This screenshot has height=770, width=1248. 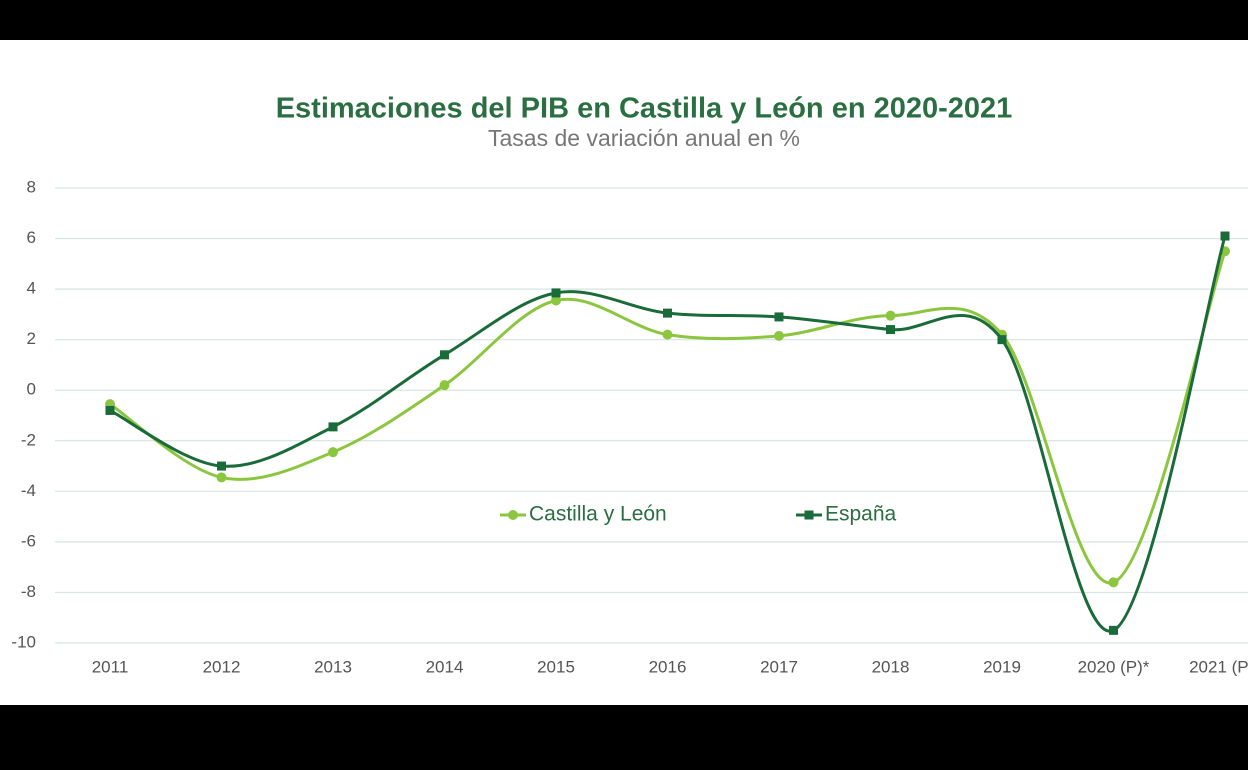 I want to click on legend-label: España, so click(x=861, y=514).